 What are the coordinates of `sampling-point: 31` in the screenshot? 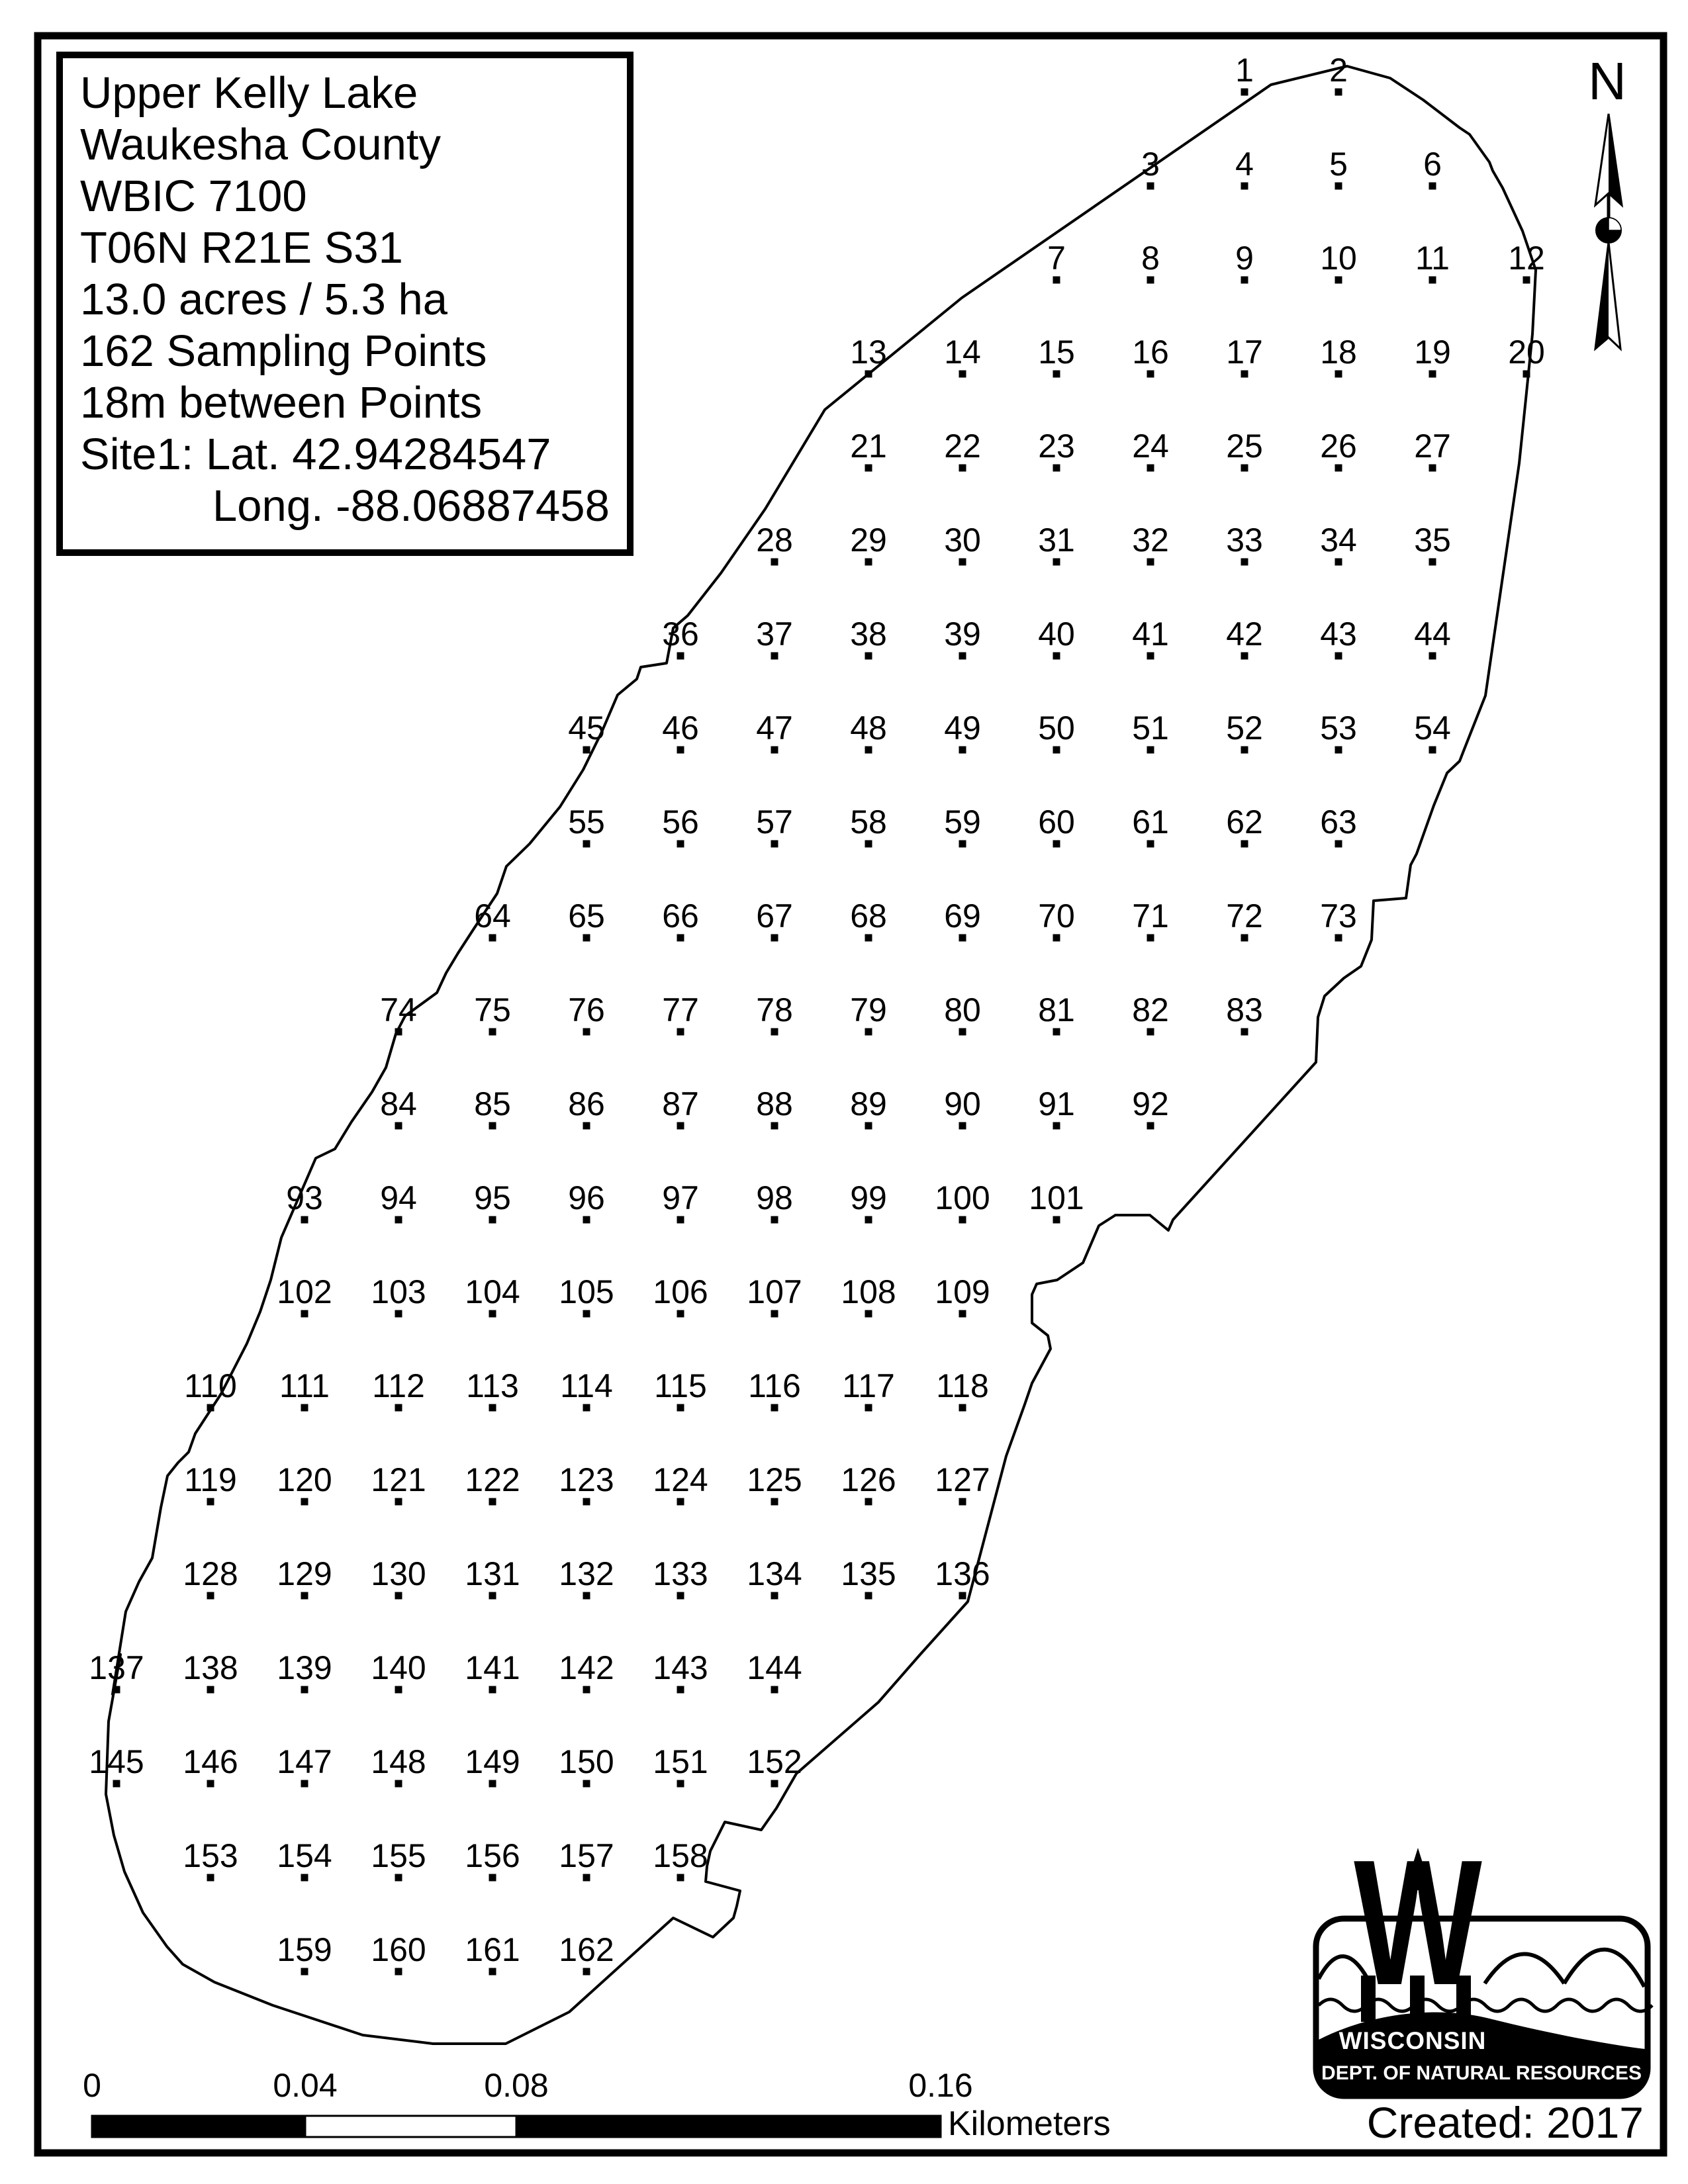 It's located at (1056, 544).